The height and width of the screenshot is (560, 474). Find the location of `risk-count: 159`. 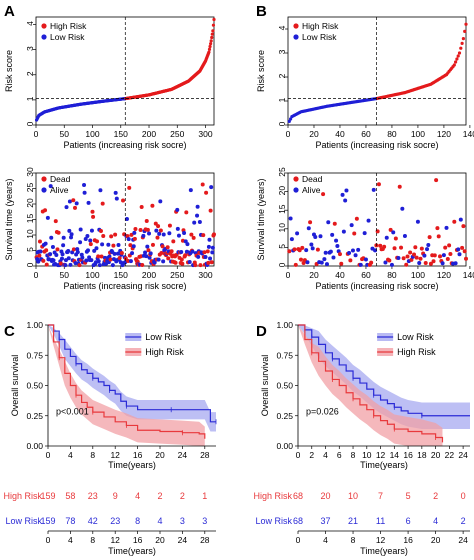

risk-count: 159 is located at coordinates (47, 521).